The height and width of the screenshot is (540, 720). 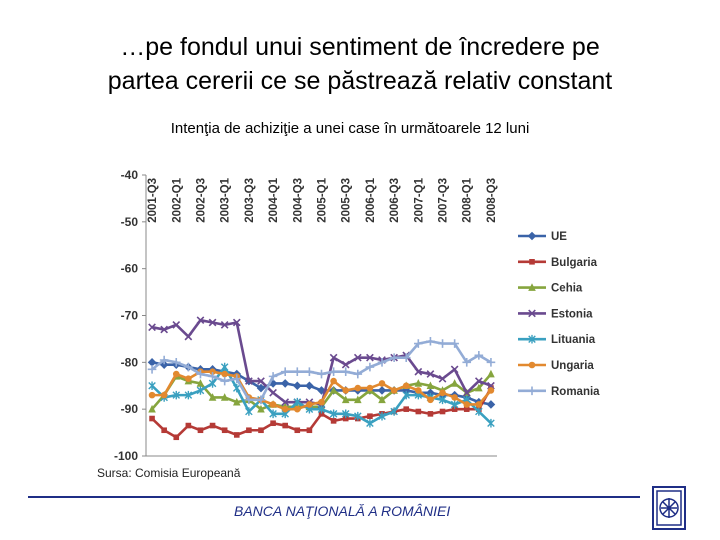 I want to click on x-tick-label: 2008-Q3, so click(x=492, y=200).